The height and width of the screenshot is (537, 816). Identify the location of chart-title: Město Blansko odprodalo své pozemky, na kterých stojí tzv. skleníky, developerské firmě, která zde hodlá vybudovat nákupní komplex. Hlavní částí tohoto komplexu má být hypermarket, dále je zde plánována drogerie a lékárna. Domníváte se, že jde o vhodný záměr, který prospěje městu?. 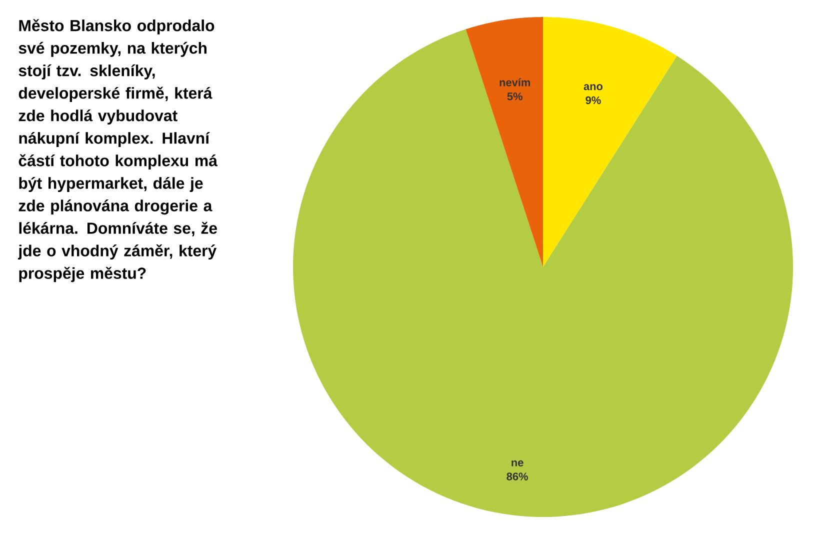
(118, 150).